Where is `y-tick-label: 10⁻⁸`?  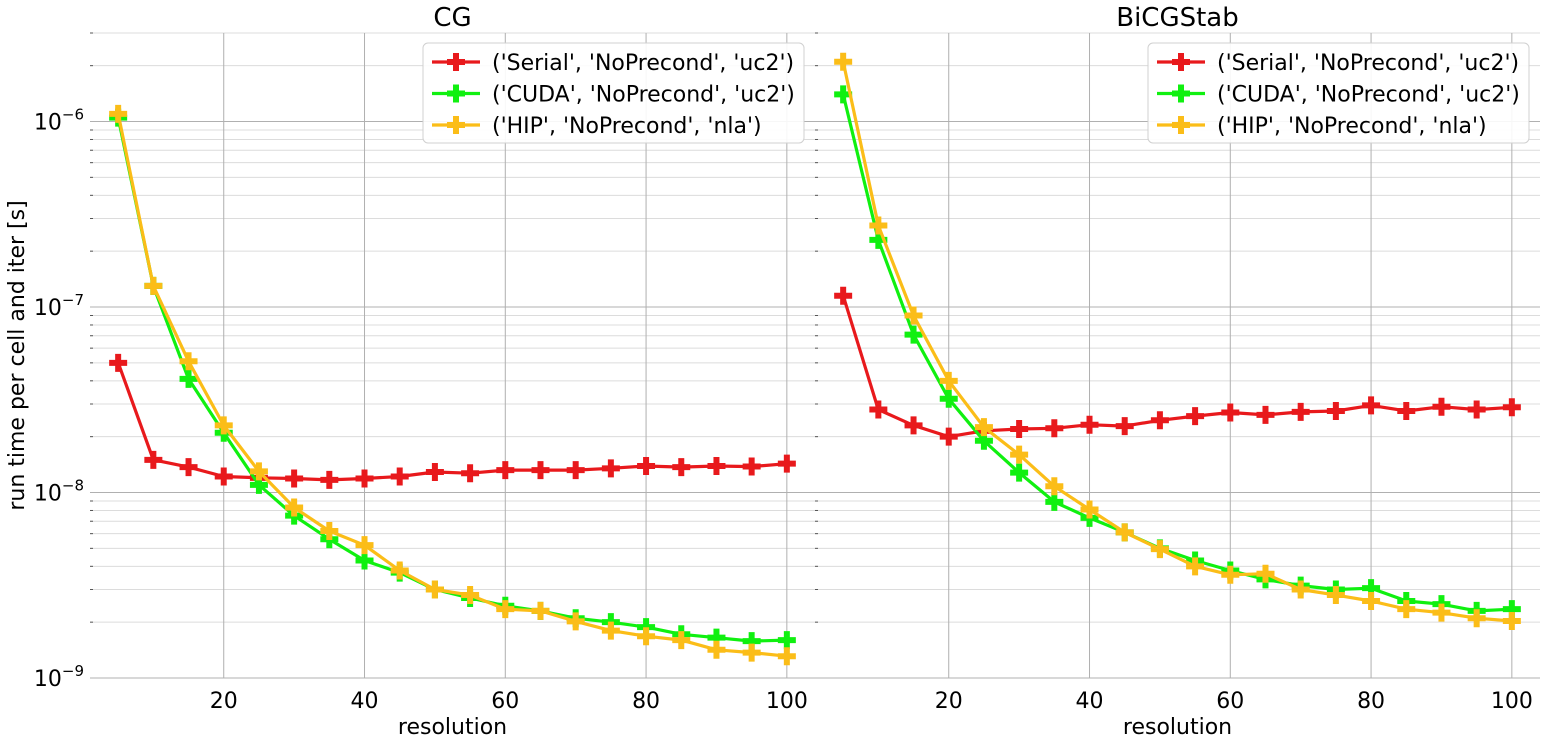
y-tick-label: 10⁻⁸ is located at coordinates (59, 492).